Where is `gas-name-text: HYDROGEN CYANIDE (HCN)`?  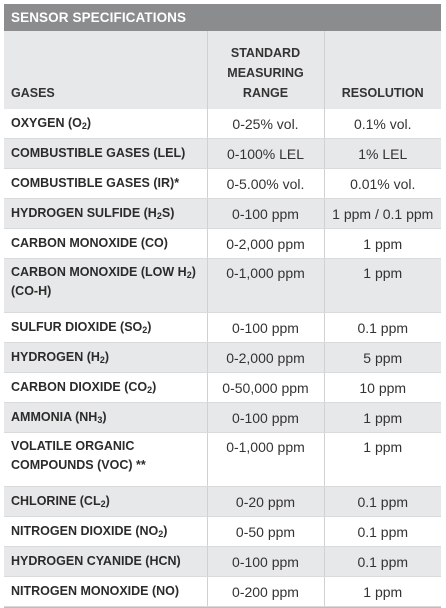 gas-name-text: HYDROGEN CYANIDE (HCN) is located at coordinates (96, 561).